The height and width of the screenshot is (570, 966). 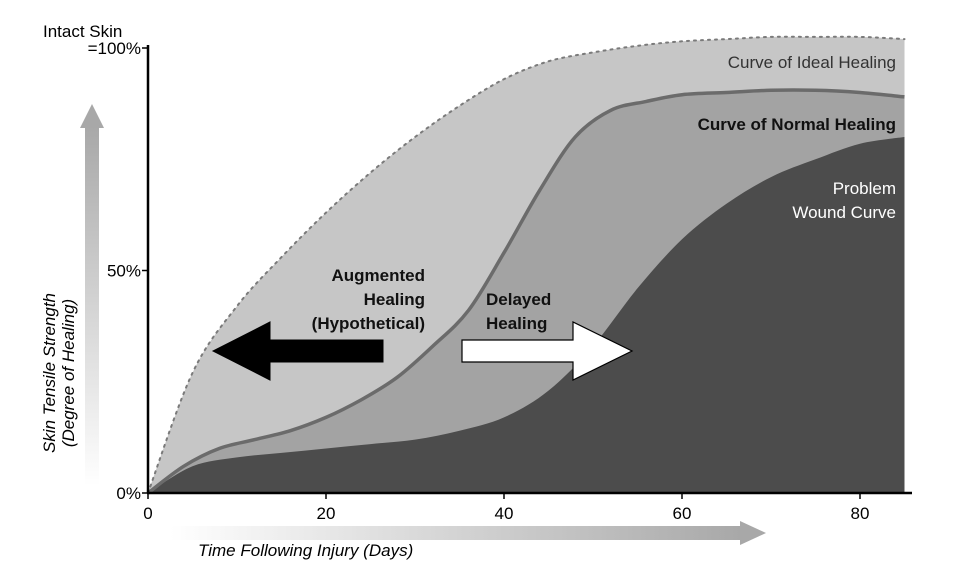 I want to click on x-axis-title: Time Following Injury (Days), so click(x=305, y=550).